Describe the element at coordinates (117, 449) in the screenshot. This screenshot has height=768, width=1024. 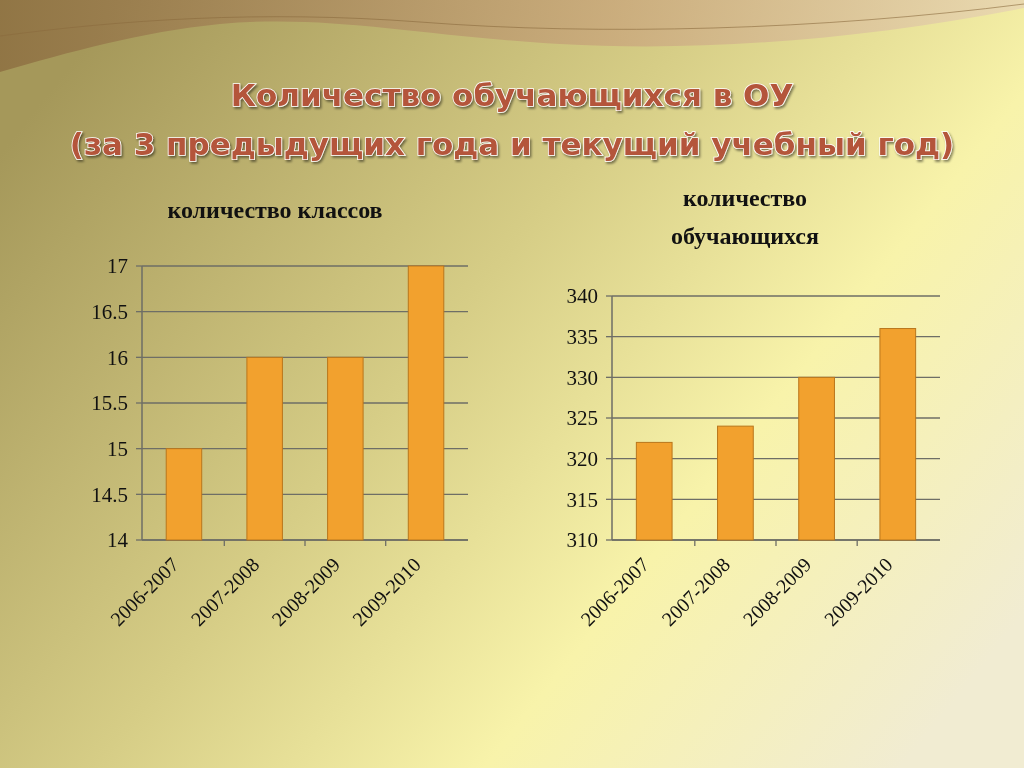
I see `y-tick-label: 15` at that location.